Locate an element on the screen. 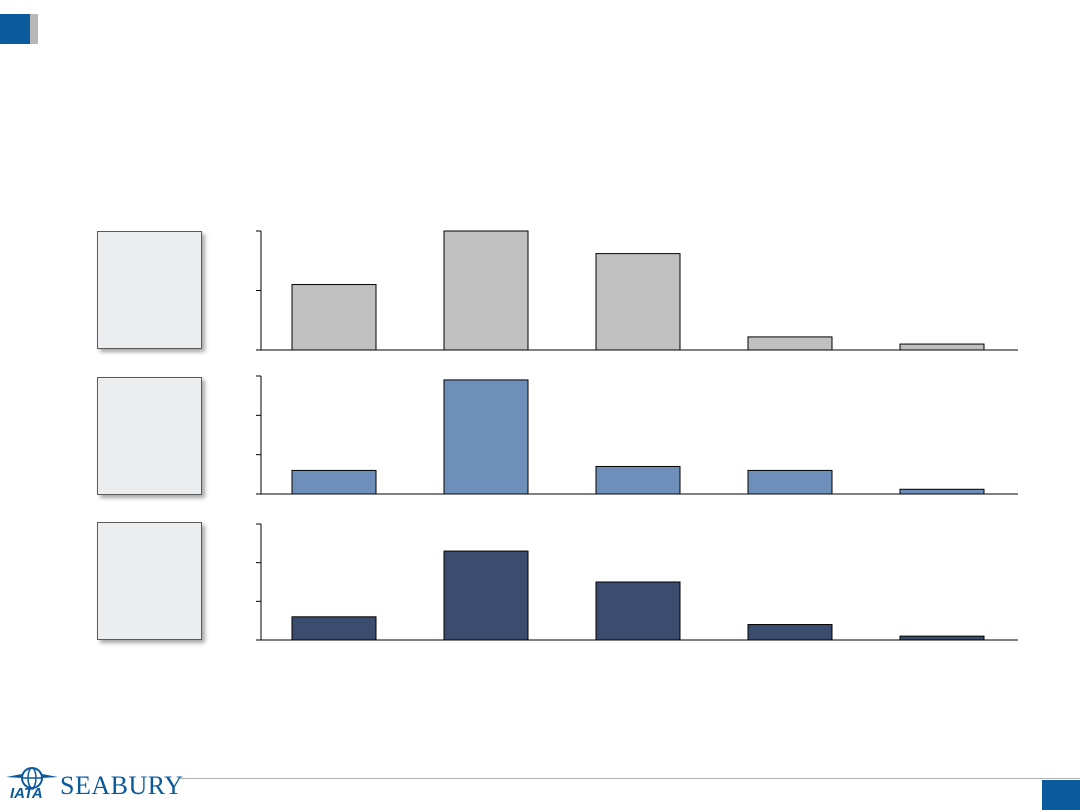  seabury-logo-text: SEABURY is located at coordinates (122, 785).